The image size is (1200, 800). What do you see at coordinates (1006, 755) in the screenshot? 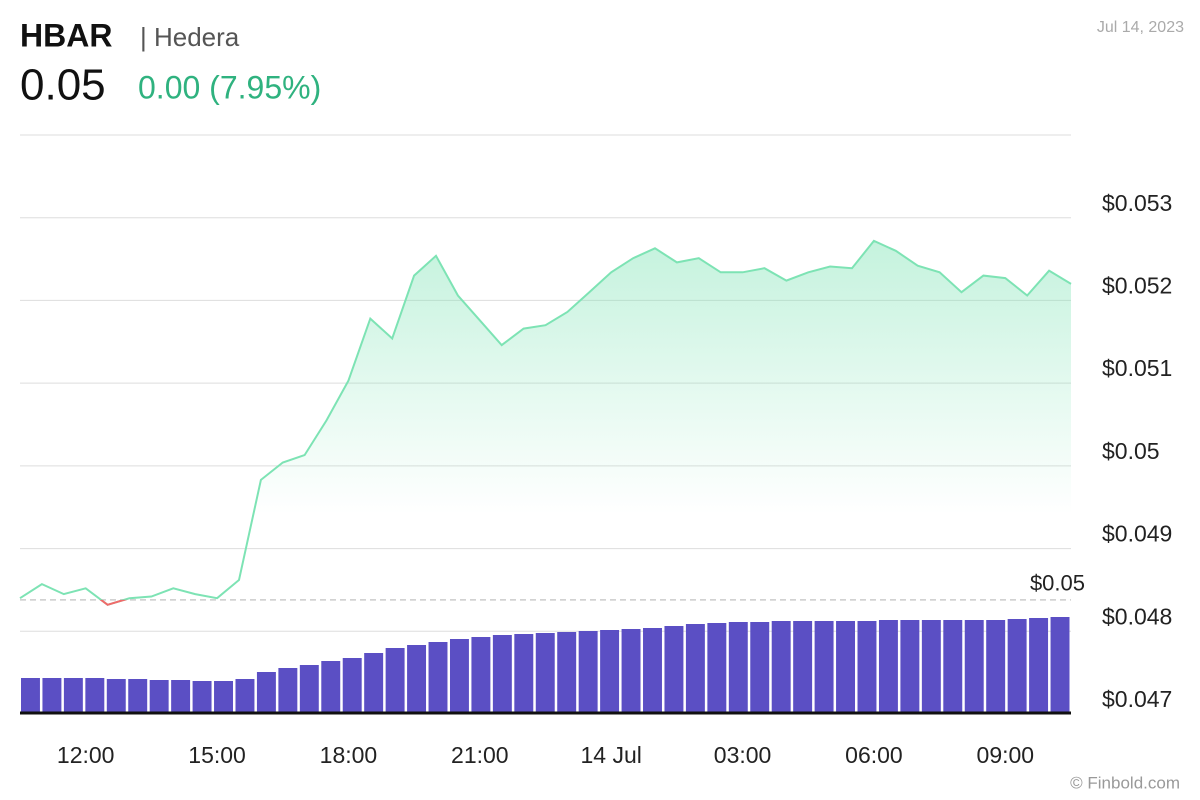
I see `x-tick-label: 09:00` at bounding box center [1006, 755].